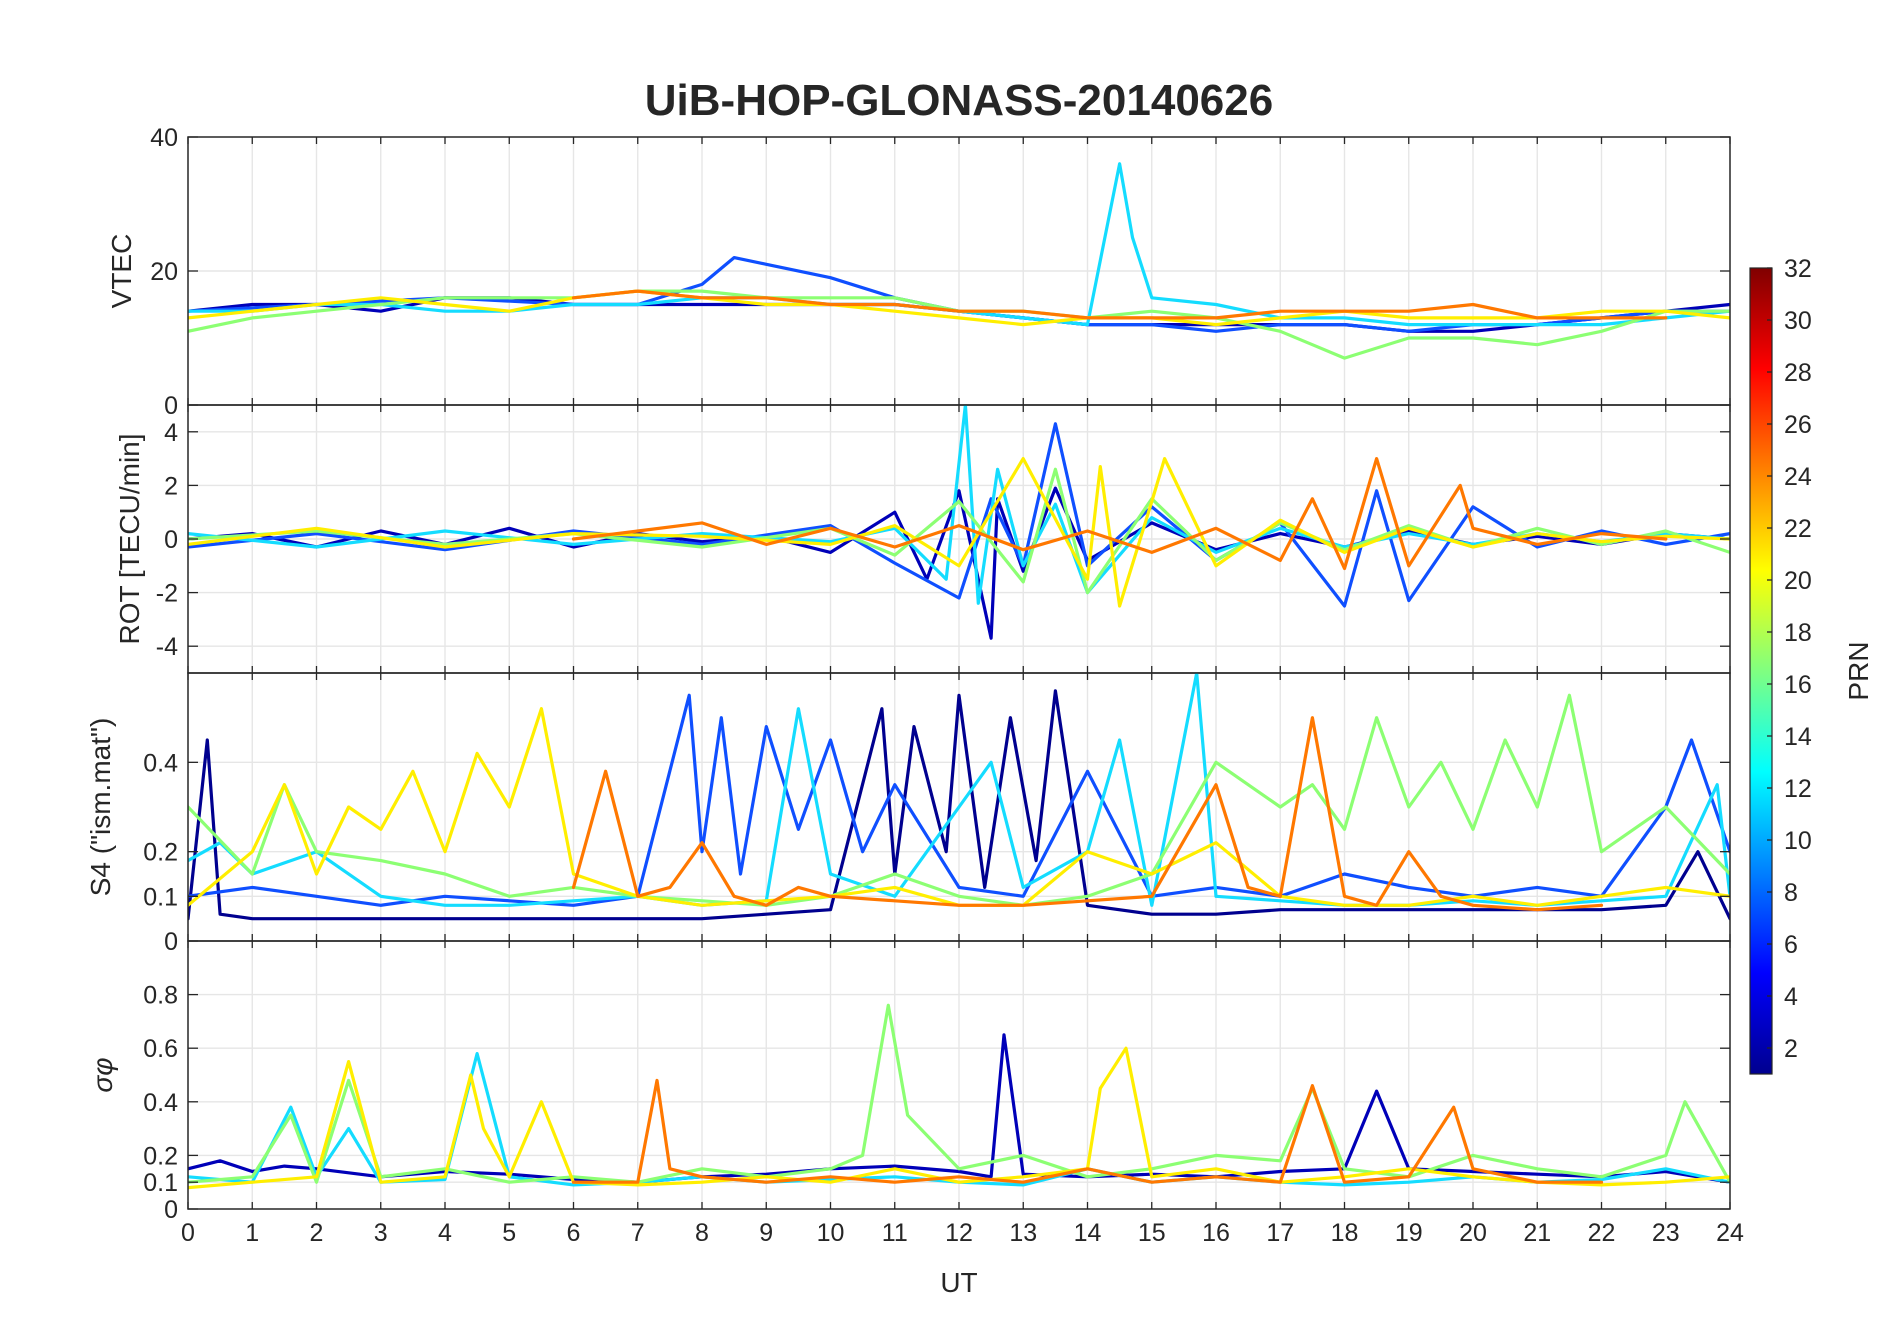 The width and height of the screenshot is (1902, 1330). I want to click on colorbar-tick-label: 24, so click(1798, 477).